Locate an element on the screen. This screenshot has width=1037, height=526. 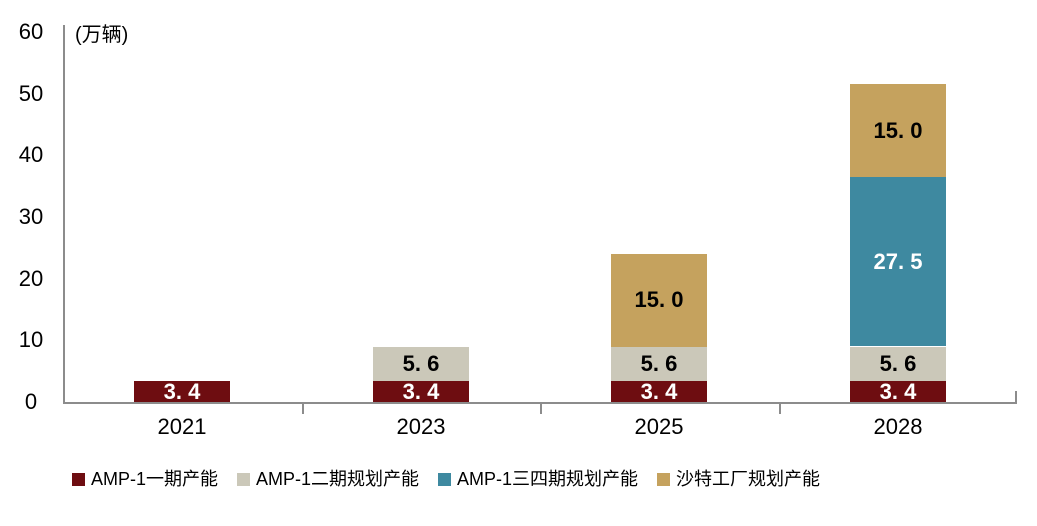
x-category-label: 2028 is located at coordinates (898, 426).